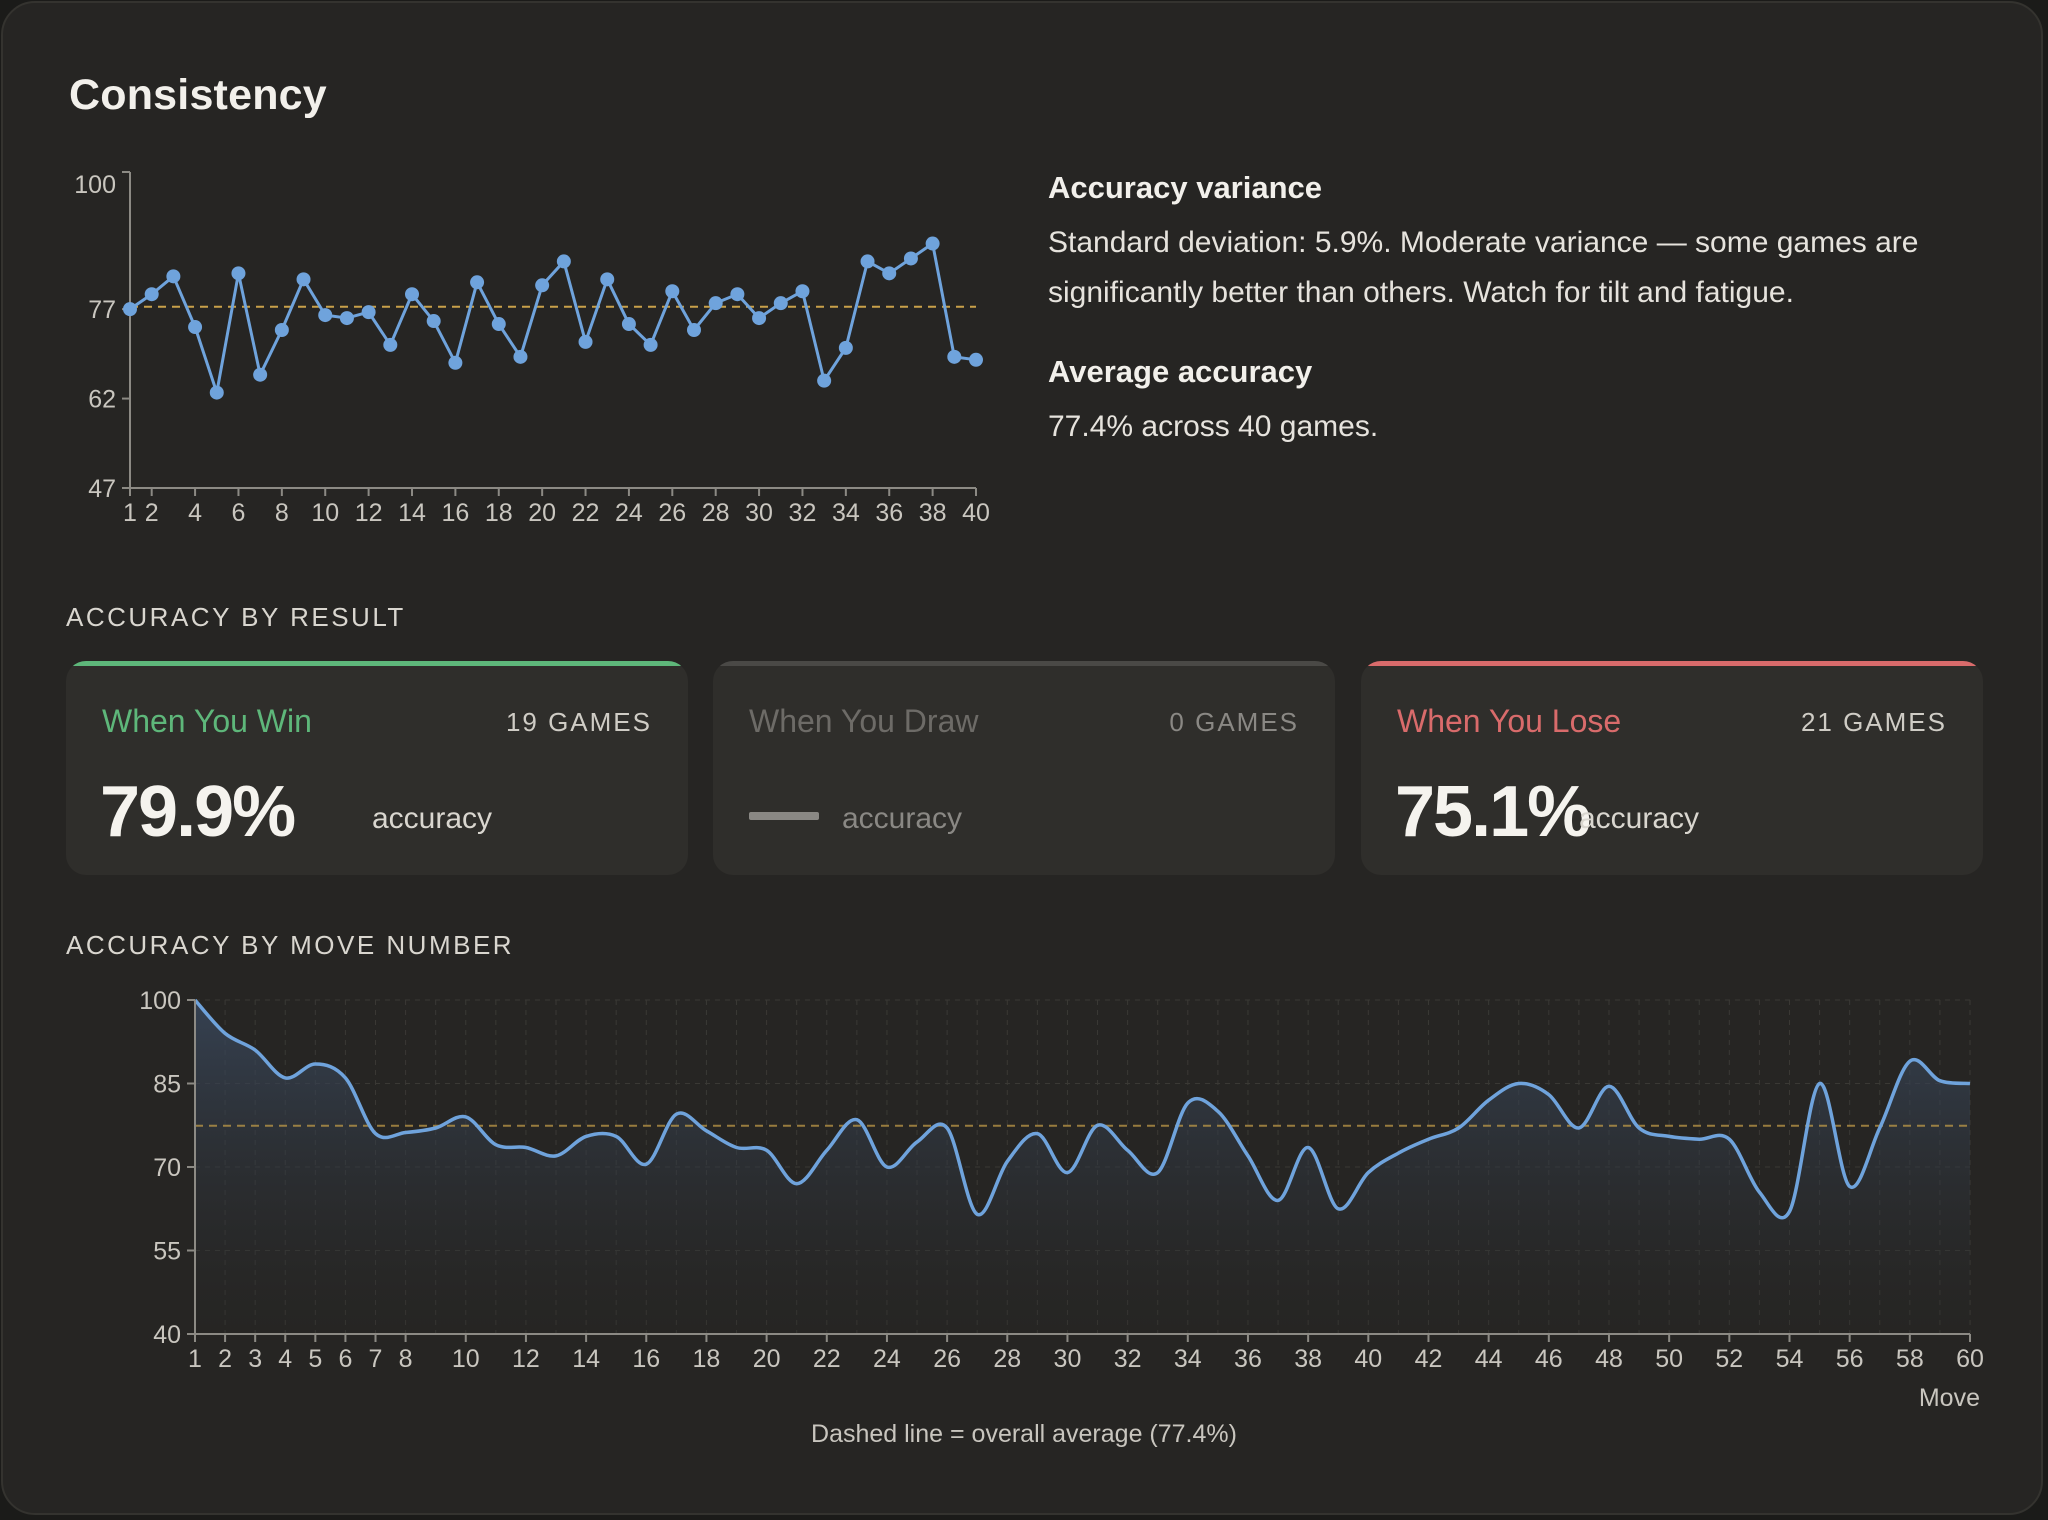  I want to click on x-axis-title: Move, so click(1949, 1398).